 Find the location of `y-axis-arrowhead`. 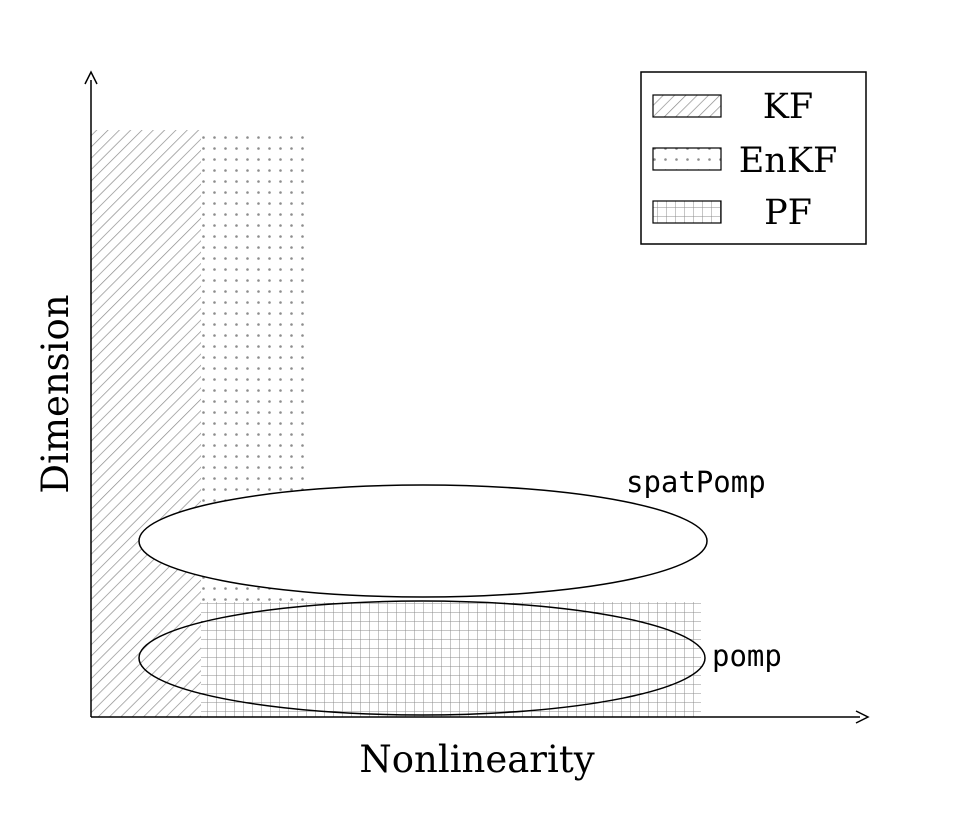

y-axis-arrowhead is located at coordinates (91, 77).